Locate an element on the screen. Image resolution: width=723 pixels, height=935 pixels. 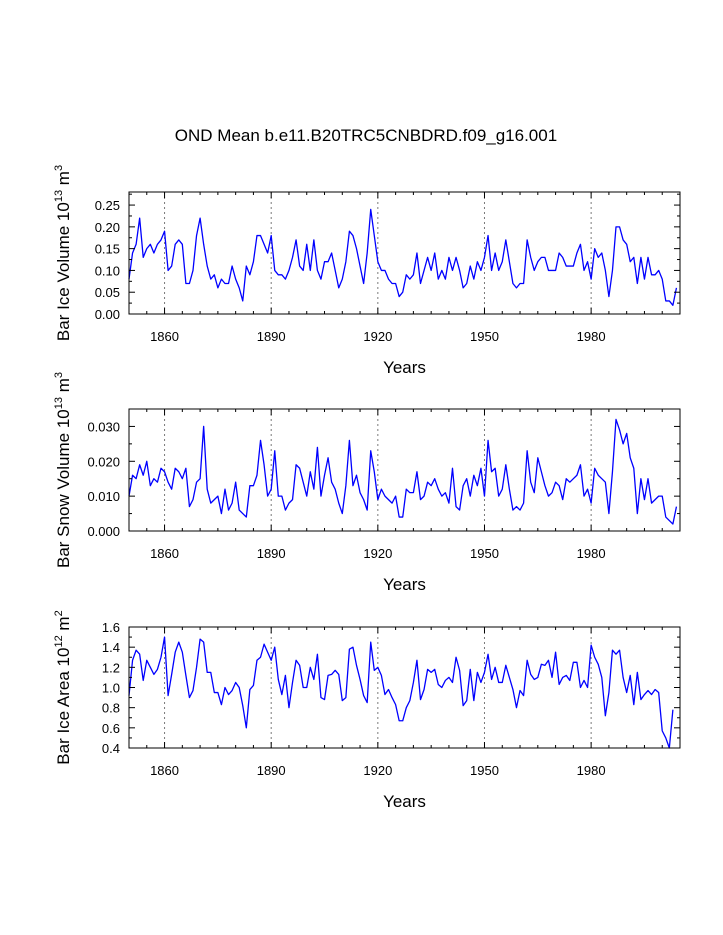
y-tick-label: 1.2 is located at coordinates (111, 667).